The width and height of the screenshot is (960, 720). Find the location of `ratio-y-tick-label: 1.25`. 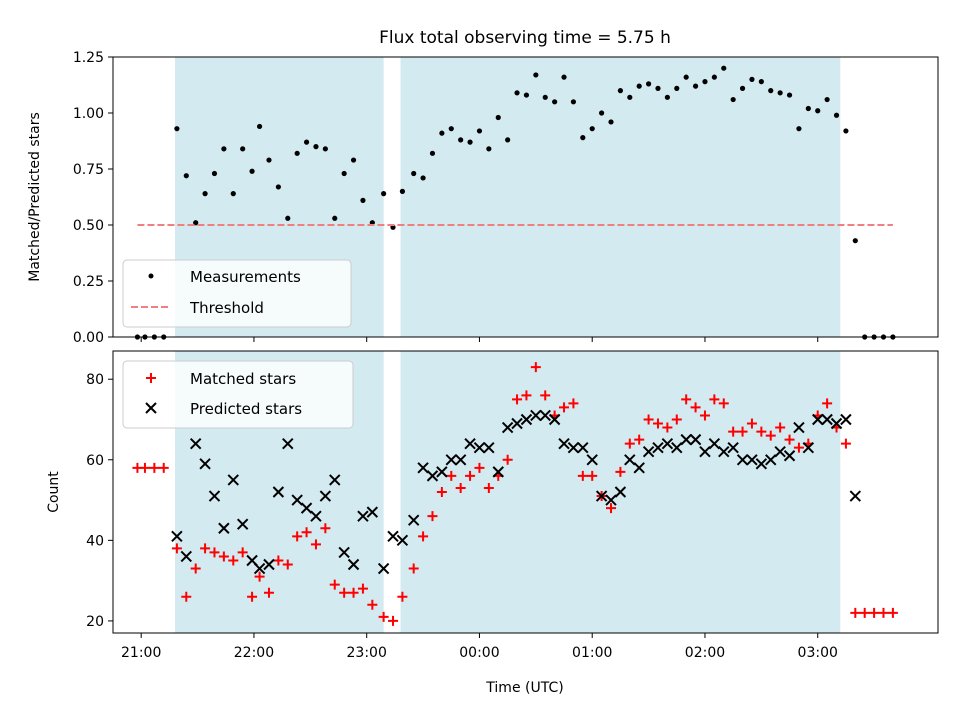

ratio-y-tick-label: 1.25 is located at coordinates (88, 58).